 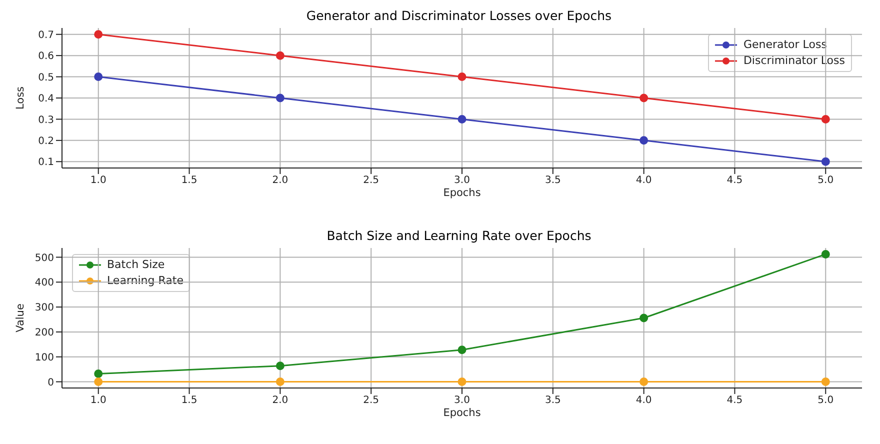 What do you see at coordinates (794, 61) in the screenshot?
I see `legend-label: Discriminator Loss` at bounding box center [794, 61].